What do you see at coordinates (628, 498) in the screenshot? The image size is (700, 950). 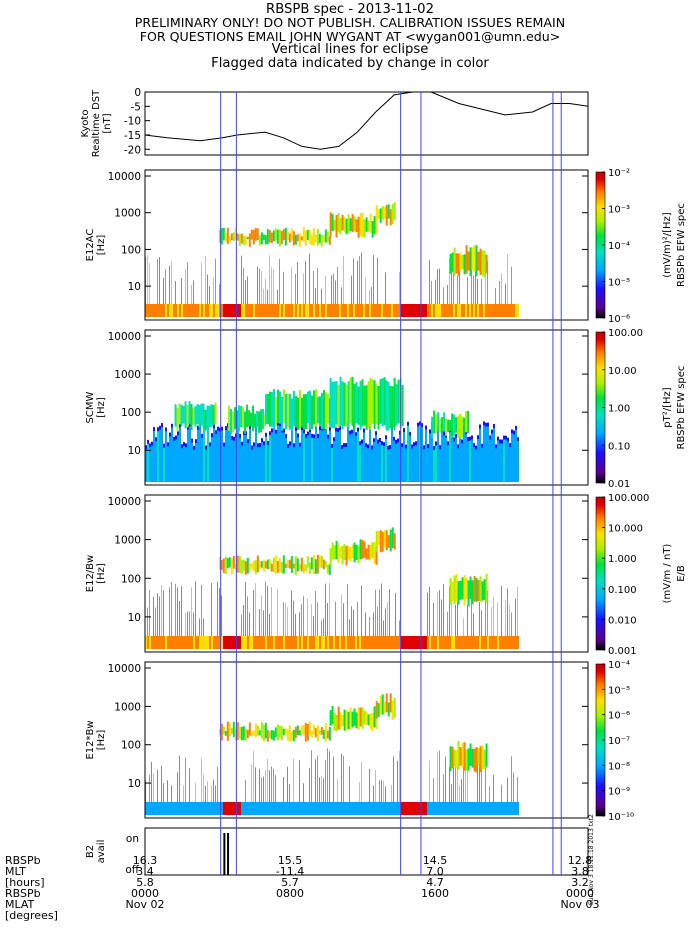 I see `colorbar-tick-label: 100.000` at bounding box center [628, 498].